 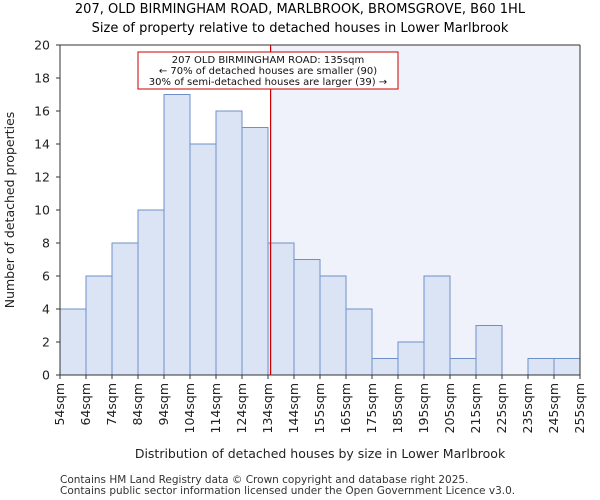 I want to click on x-tick-label: 225sqm, so click(x=501, y=408).